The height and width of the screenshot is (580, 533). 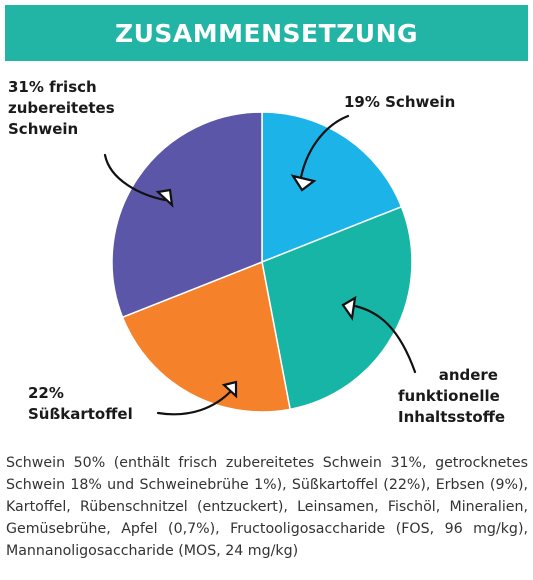 I want to click on slice-label: 22% Süßkartoffel, so click(x=80, y=403).